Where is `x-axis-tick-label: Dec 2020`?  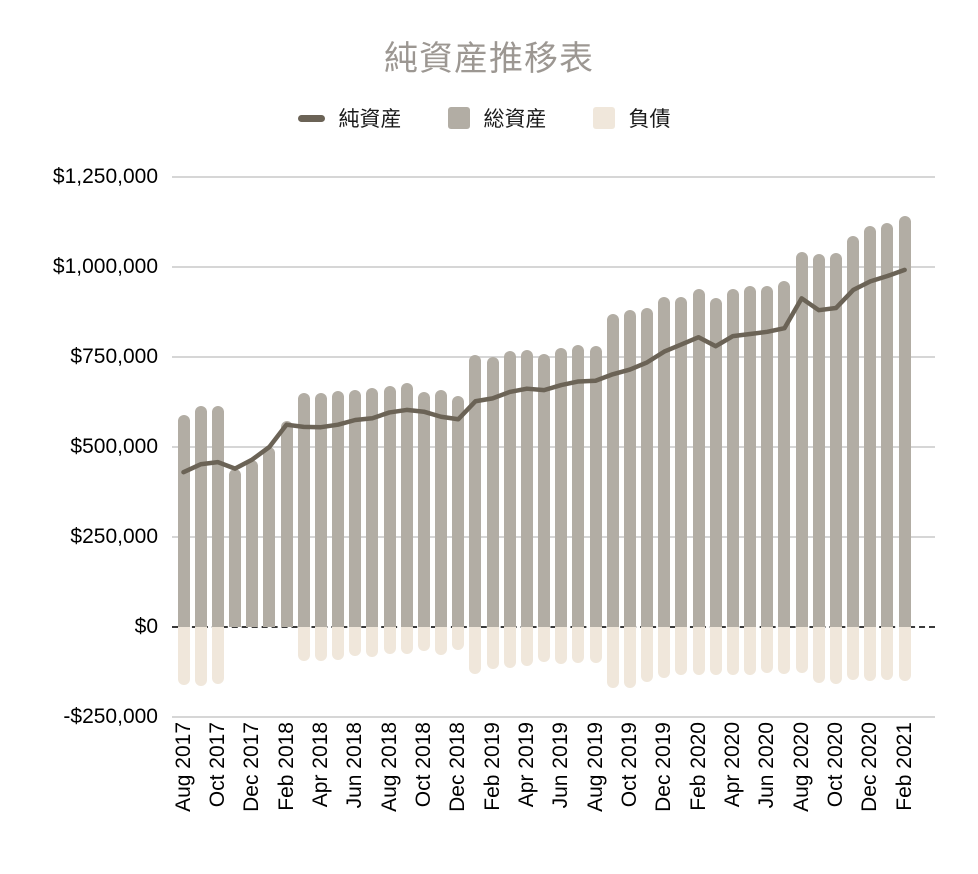
x-axis-tick-label: Dec 2020 is located at coordinates (870, 767).